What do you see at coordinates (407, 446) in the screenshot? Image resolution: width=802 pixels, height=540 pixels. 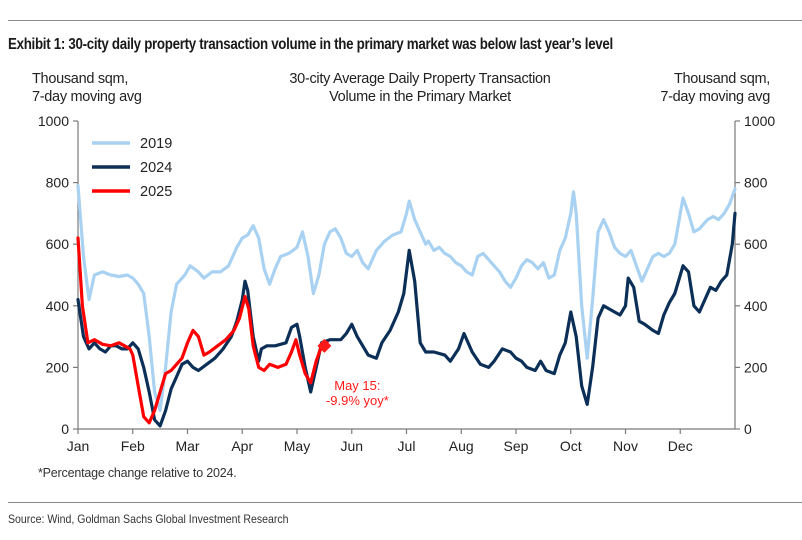 I see `x-tick-label: Jul` at bounding box center [407, 446].